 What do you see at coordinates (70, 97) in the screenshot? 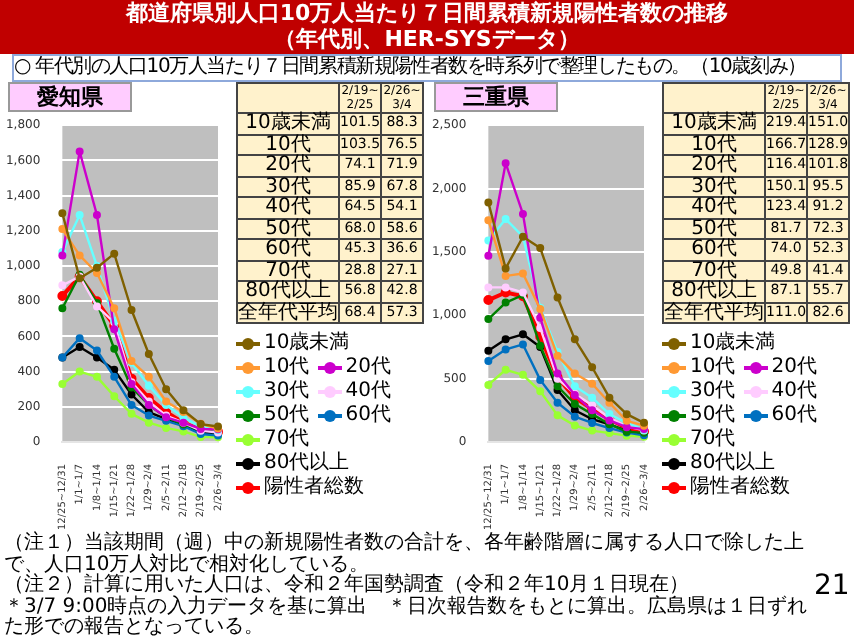
I see `chart-title: 愛知県` at bounding box center [70, 97].